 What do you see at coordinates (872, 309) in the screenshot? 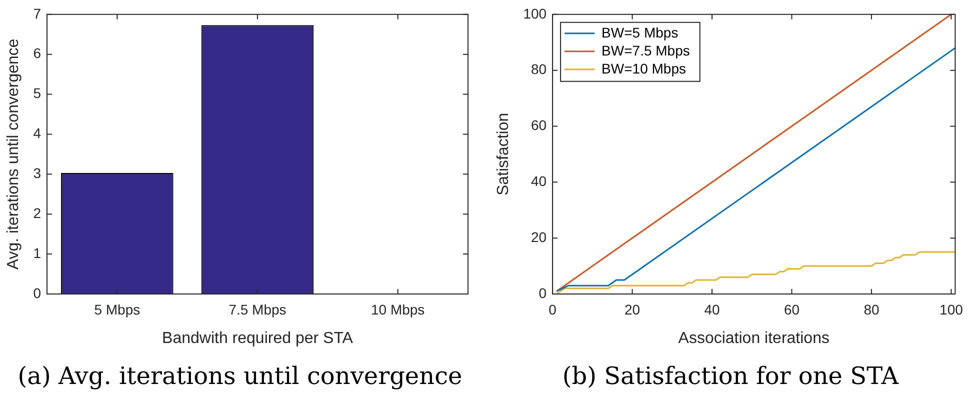
I see `x-tick-label: 80` at bounding box center [872, 309].